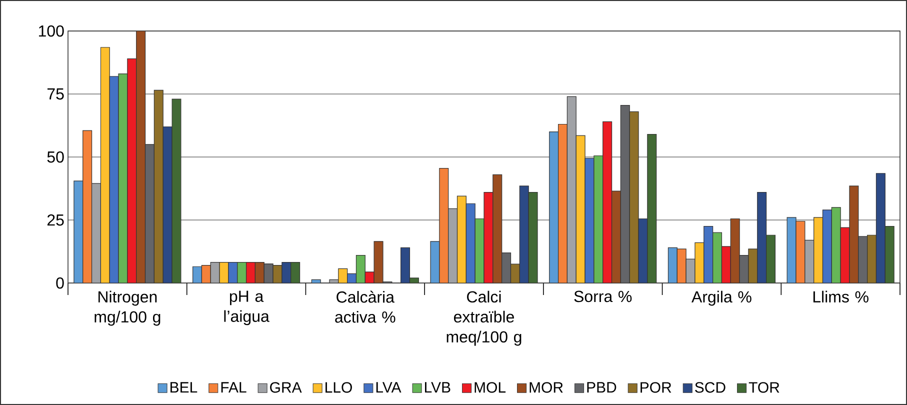  Describe the element at coordinates (764, 387) in the screenshot. I see `legend-label: TOR` at that location.